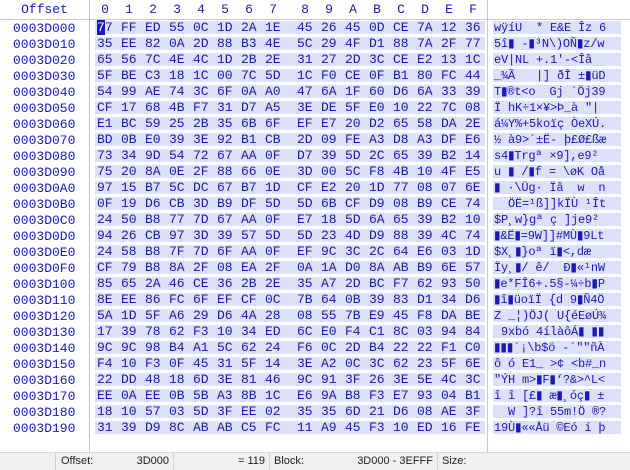  Describe the element at coordinates (377, 331) in the screenshot. I see `hex-byte: C1` at that location.